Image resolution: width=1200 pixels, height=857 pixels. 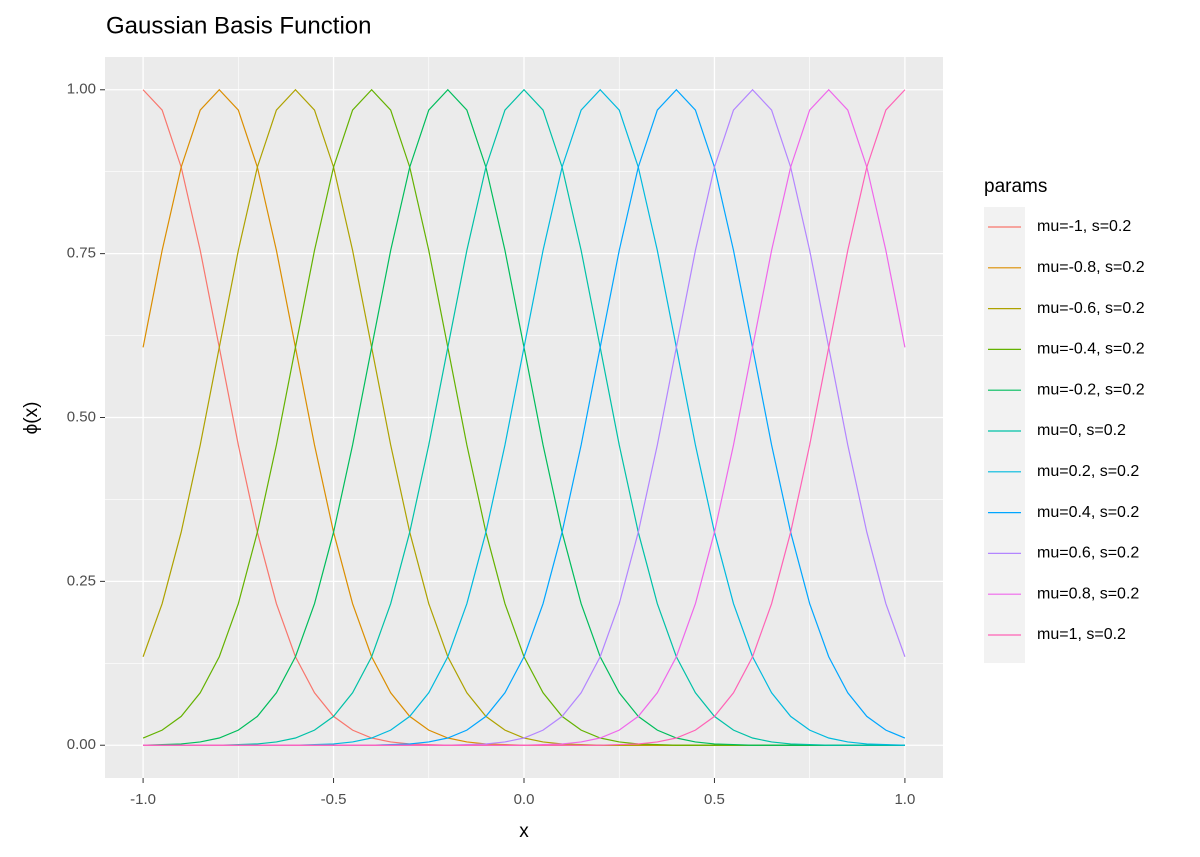 What do you see at coordinates (1084, 226) in the screenshot?
I see `legend-label: mu=-1, s=0.2` at bounding box center [1084, 226].